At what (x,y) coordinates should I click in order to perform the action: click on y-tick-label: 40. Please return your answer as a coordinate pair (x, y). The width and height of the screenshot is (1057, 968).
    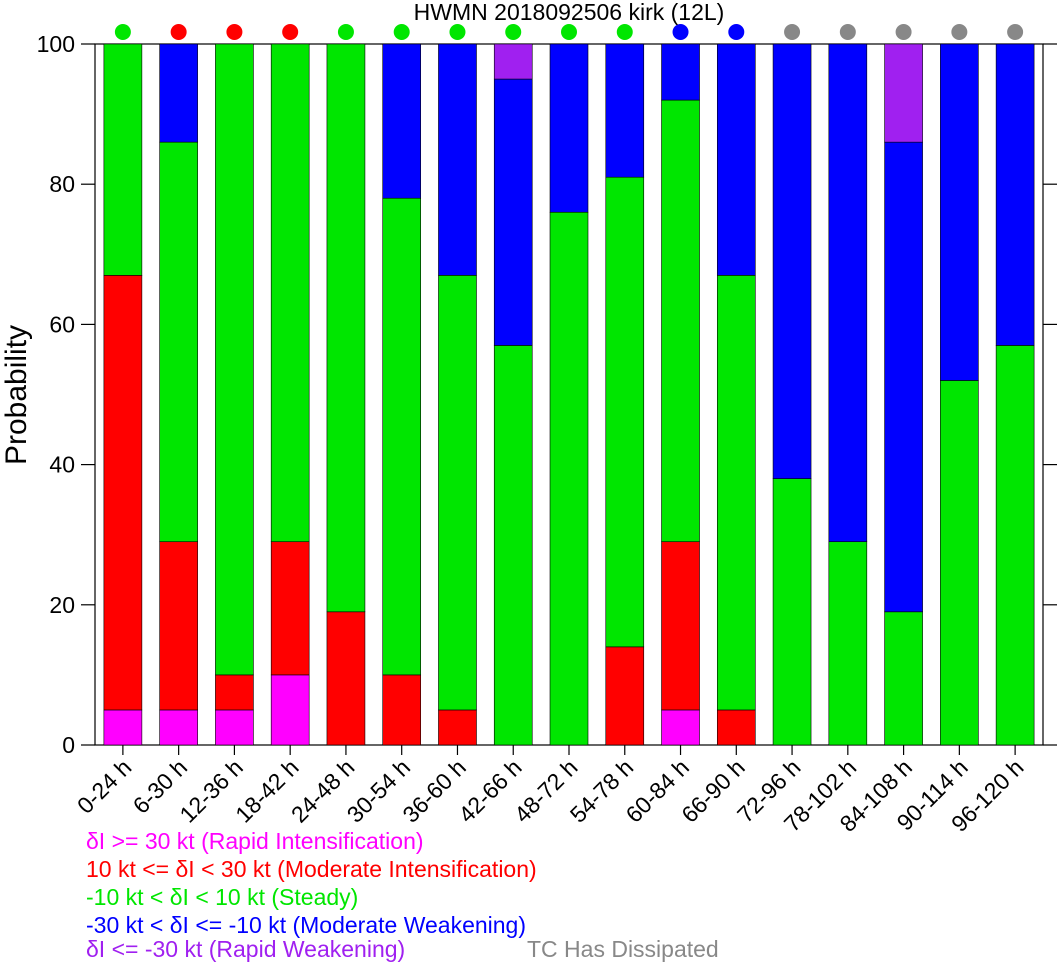
    Looking at the image, I should click on (62, 465).